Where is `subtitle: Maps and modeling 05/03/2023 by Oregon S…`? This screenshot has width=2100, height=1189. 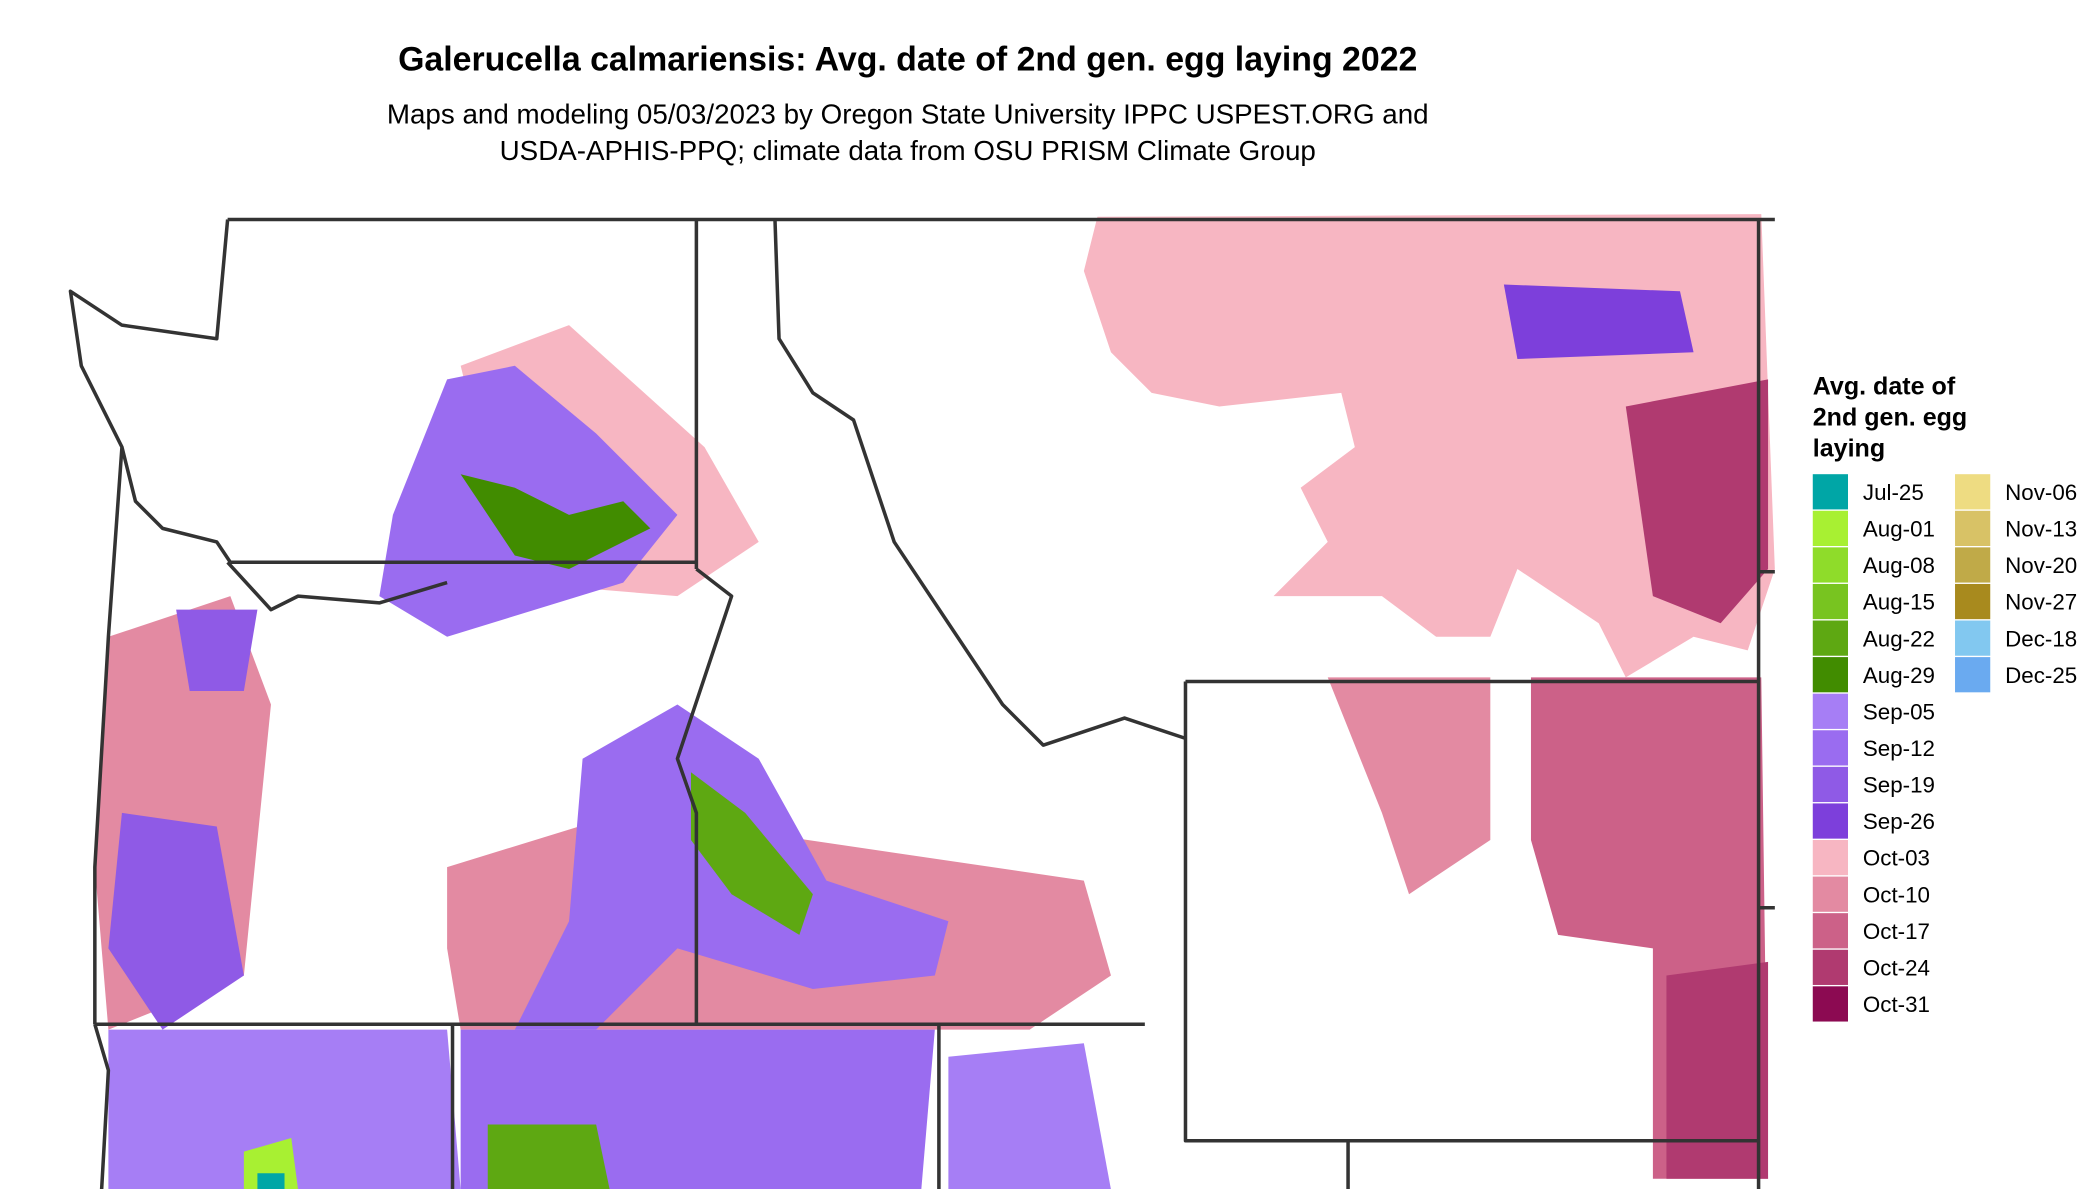 subtitle: Maps and modeling 05/03/2023 by Oregon S… is located at coordinates (908, 113).